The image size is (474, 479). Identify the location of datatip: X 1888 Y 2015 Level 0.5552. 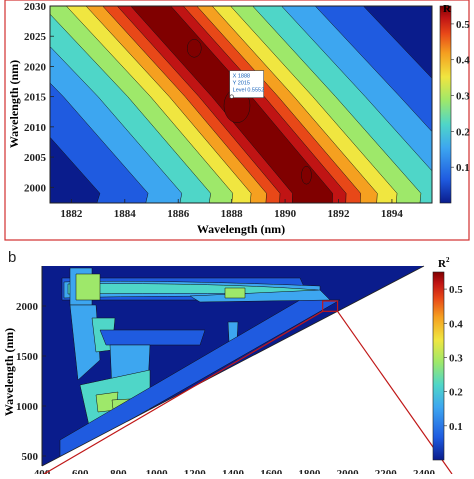
(246, 84).